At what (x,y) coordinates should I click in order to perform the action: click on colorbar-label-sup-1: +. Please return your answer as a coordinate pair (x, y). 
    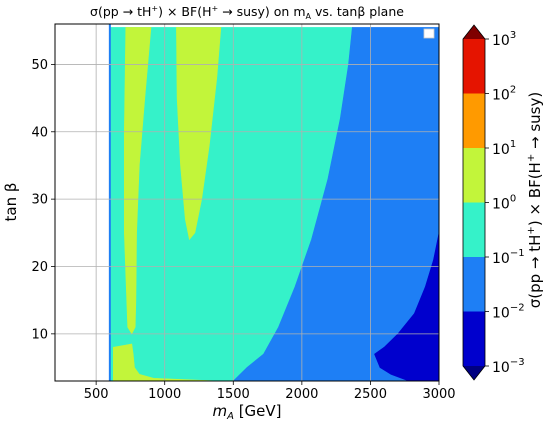
    Looking at the image, I should click on (531, 230).